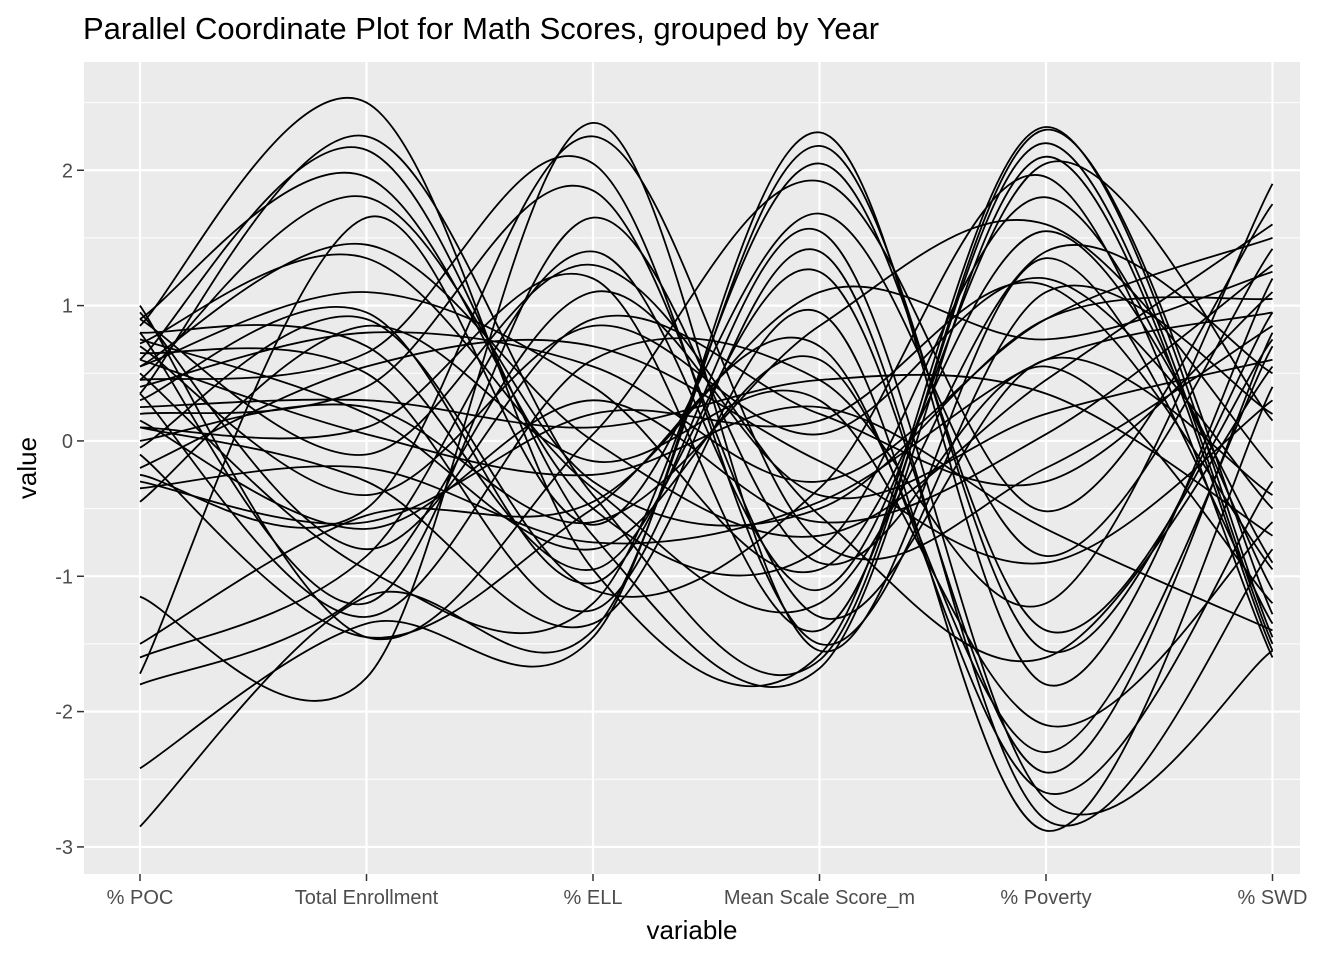 Image resolution: width=1344 pixels, height=960 pixels. What do you see at coordinates (367, 898) in the screenshot?
I see `x-tick-label: Total Enrollment` at bounding box center [367, 898].